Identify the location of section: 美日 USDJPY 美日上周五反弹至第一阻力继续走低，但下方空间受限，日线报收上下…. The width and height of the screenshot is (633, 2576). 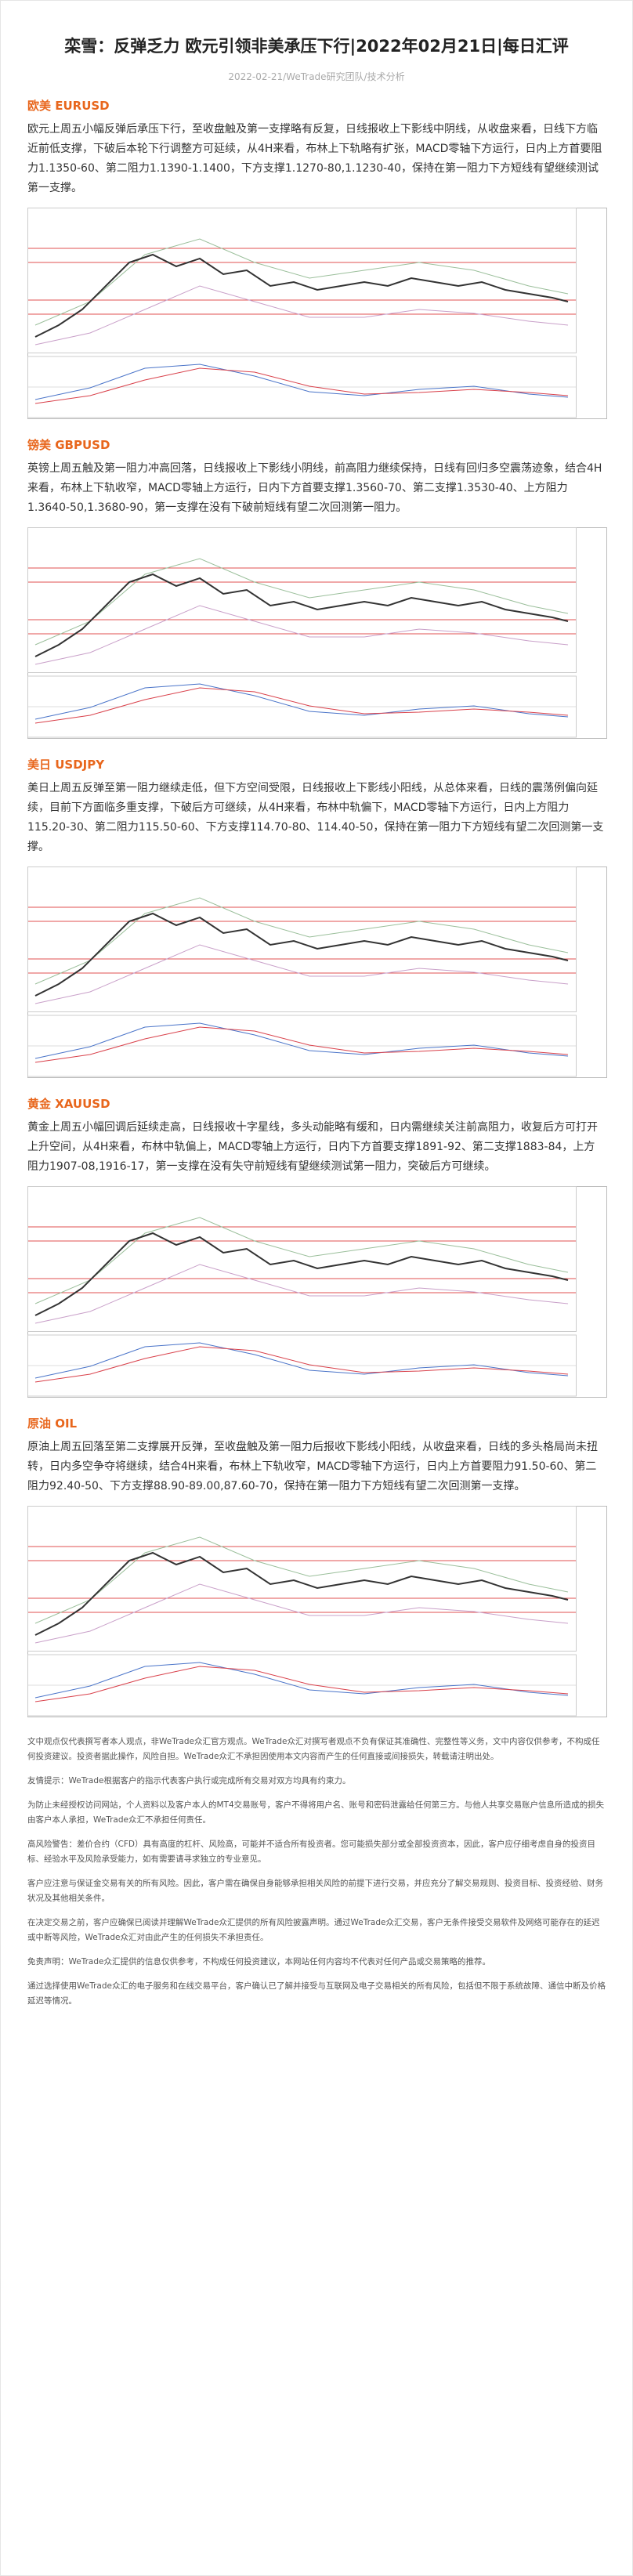
(317, 917).